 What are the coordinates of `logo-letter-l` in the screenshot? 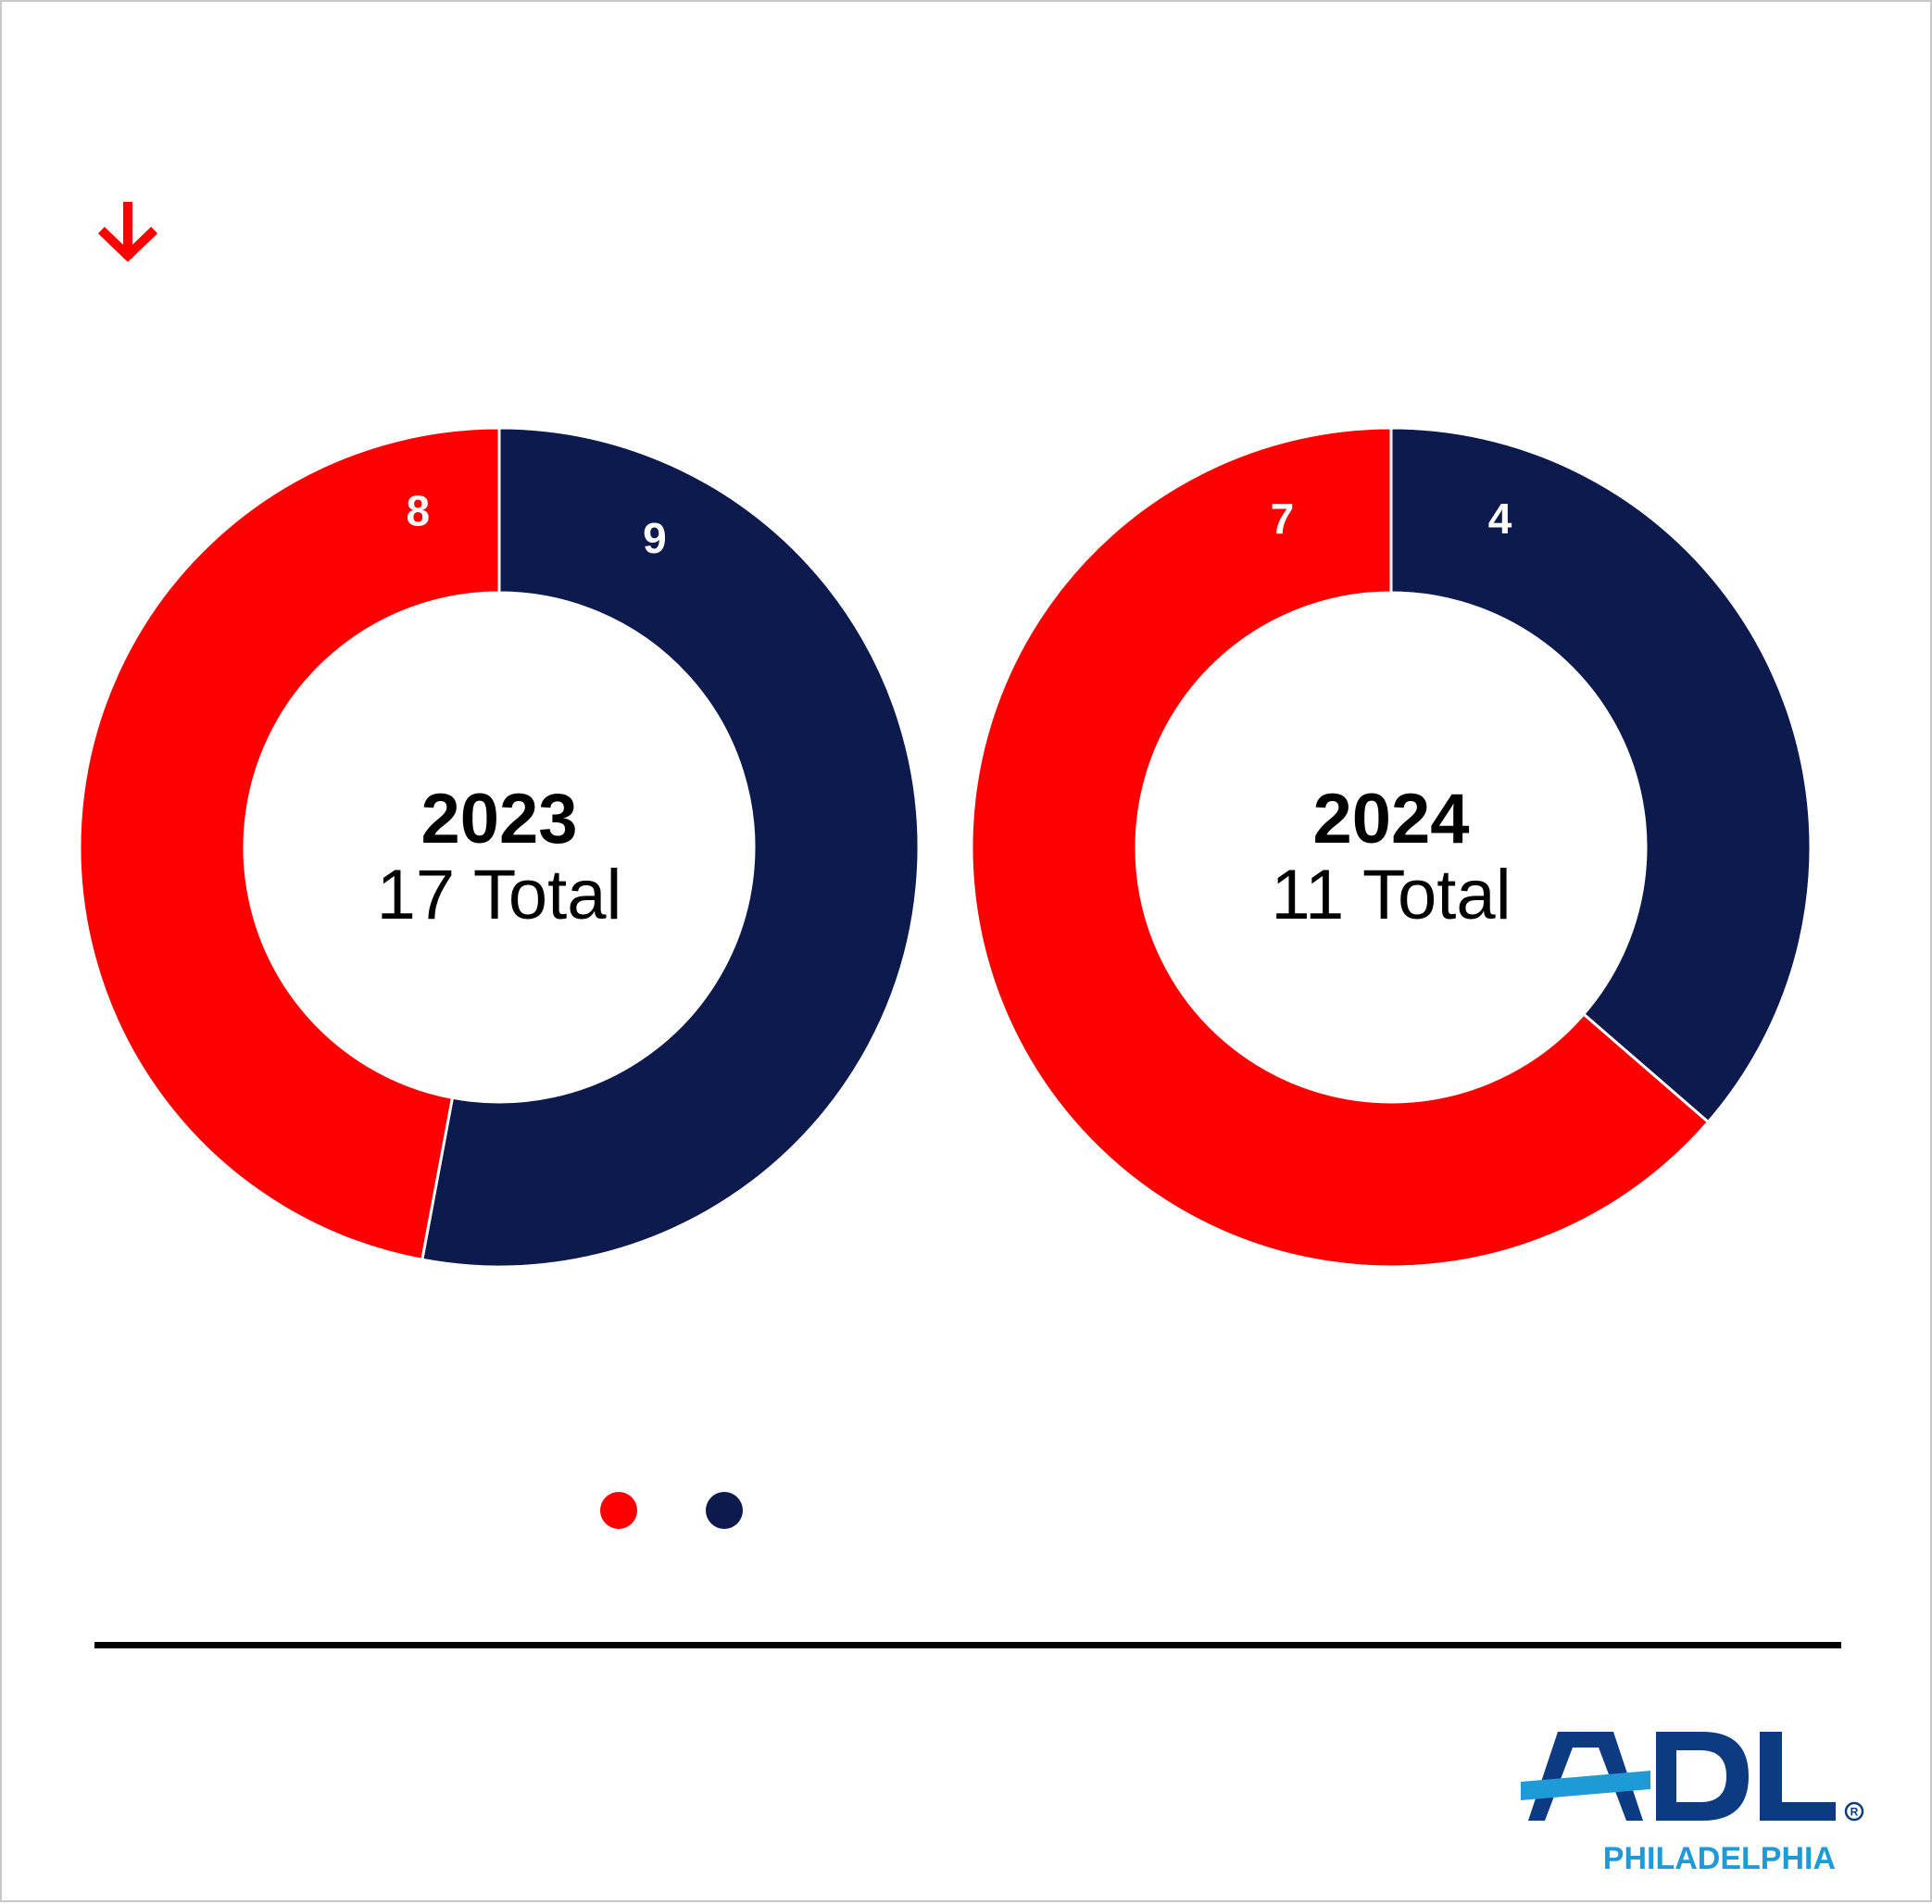 It's located at (1798, 1776).